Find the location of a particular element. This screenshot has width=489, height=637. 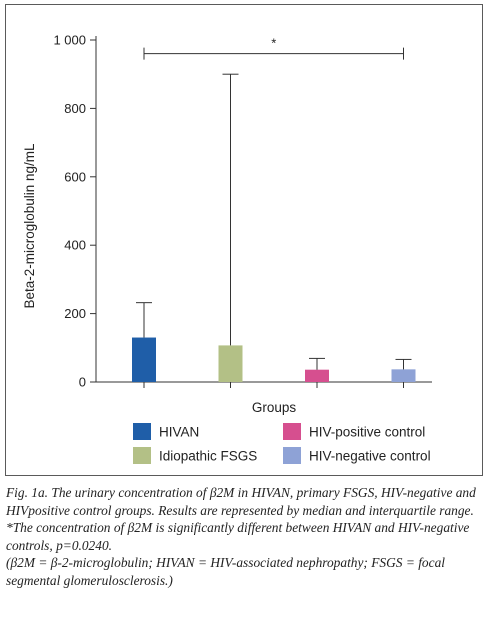

legend-label-2: Idiopathic FSGS is located at coordinates (208, 456).